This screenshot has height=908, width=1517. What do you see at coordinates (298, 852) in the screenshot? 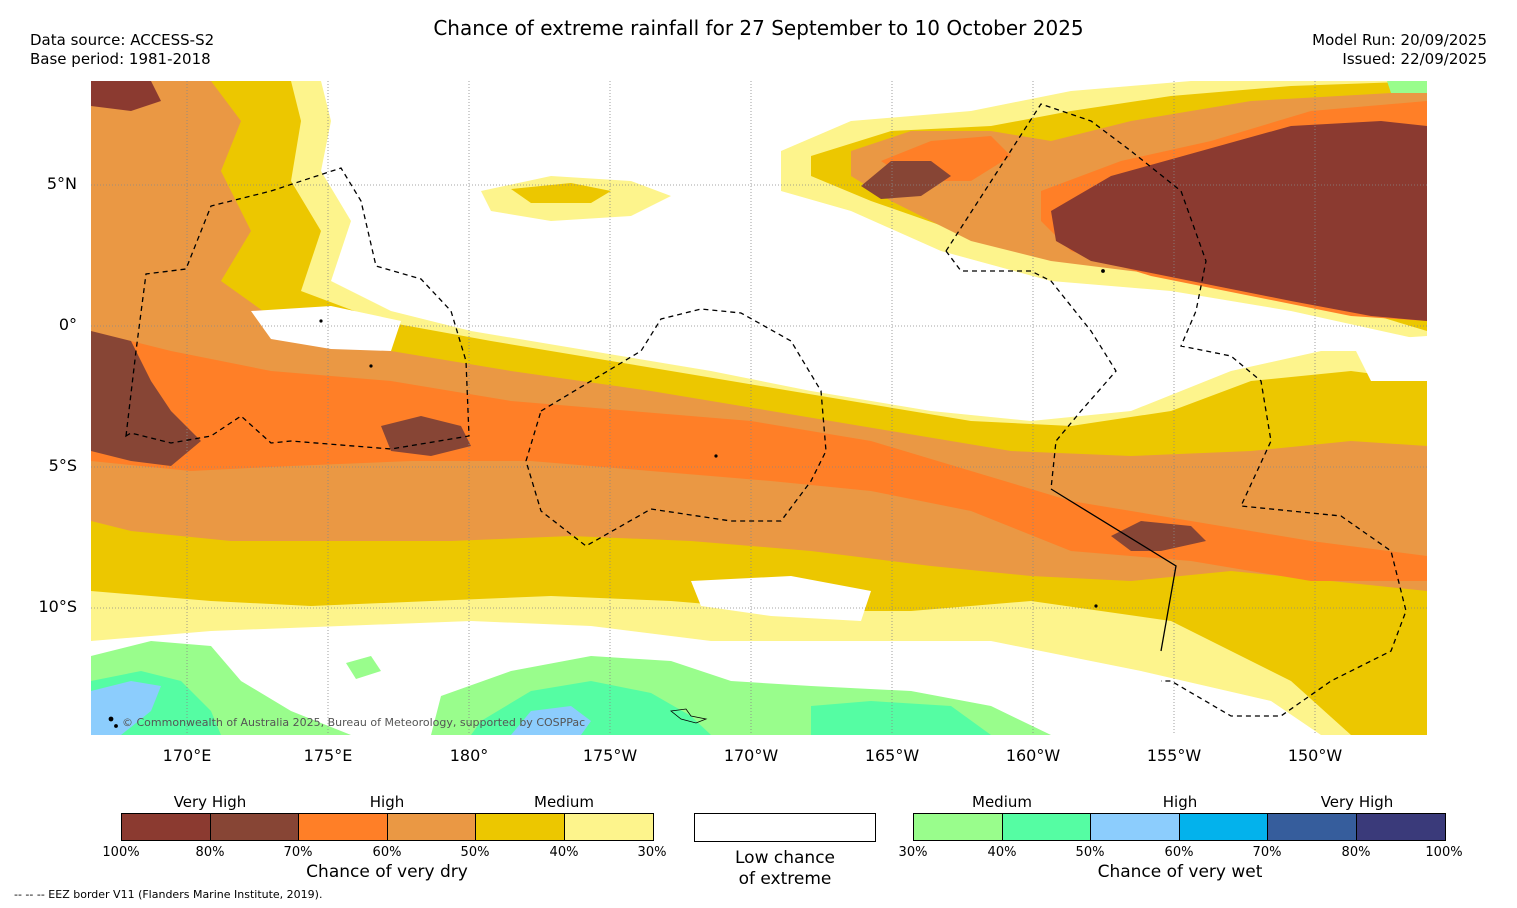
I see `dry-tick: 70%` at bounding box center [298, 852].